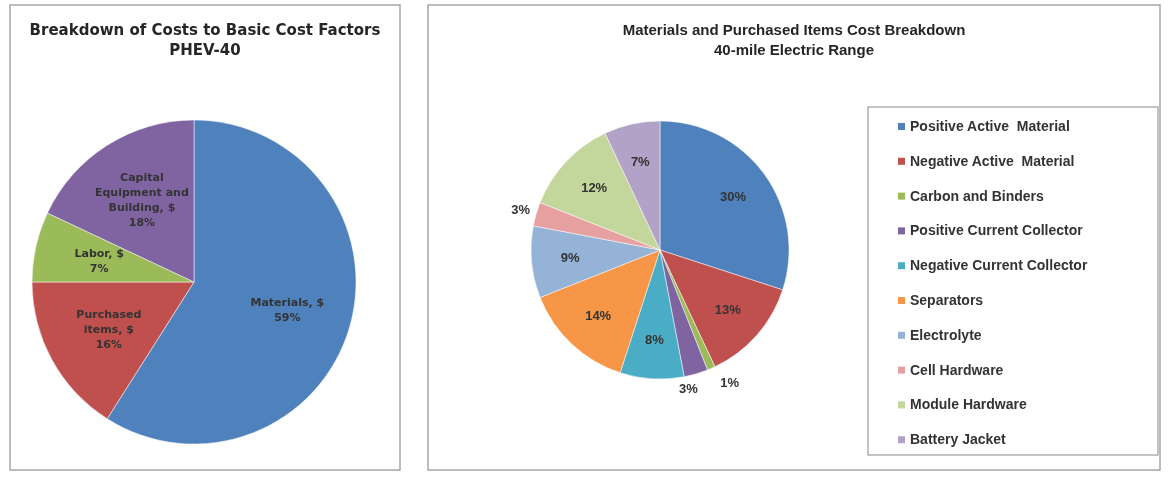 The width and height of the screenshot is (1168, 477). Describe the element at coordinates (992, 160) in the screenshot. I see `legend-label: Negative Active Material` at that location.